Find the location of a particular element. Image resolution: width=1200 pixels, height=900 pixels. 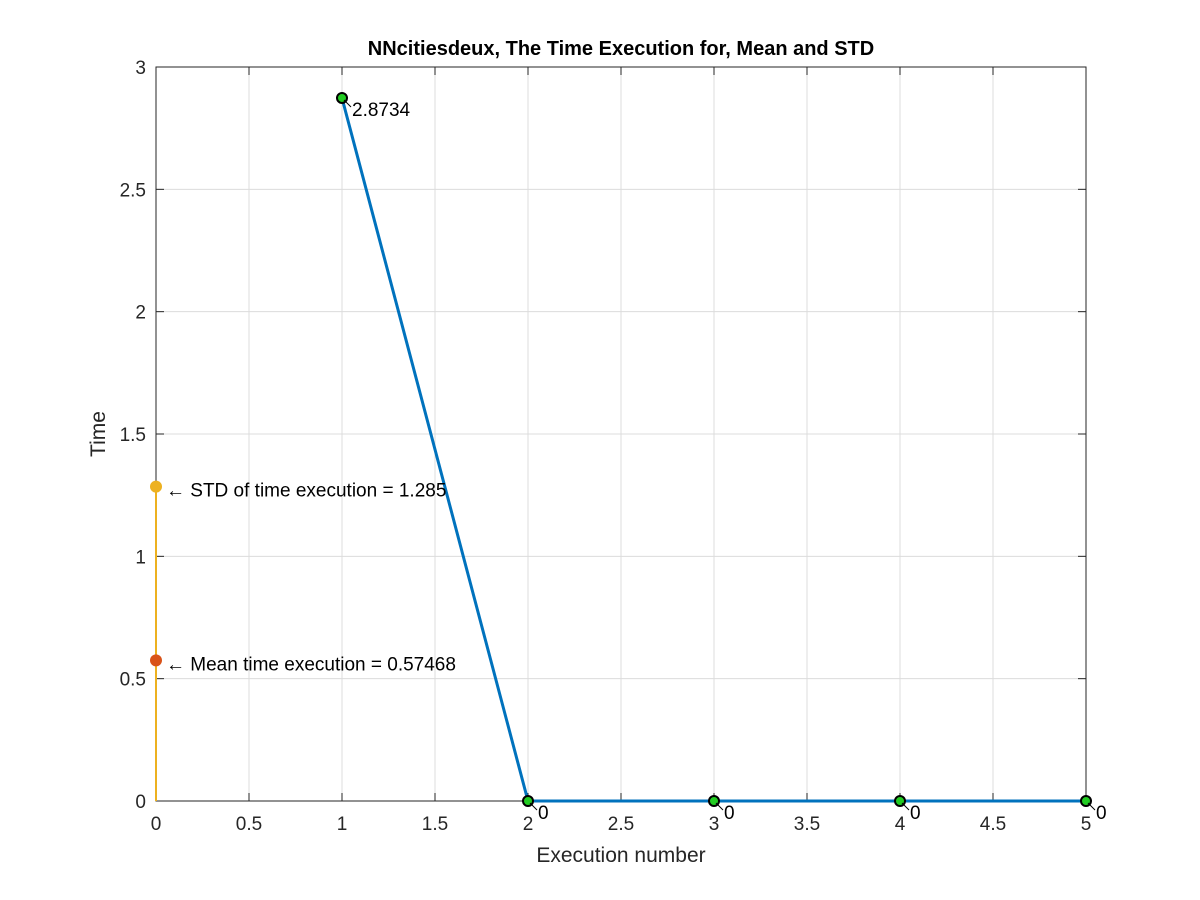

stat-label: ← STD of time execution = 1.285 is located at coordinates (306, 491).